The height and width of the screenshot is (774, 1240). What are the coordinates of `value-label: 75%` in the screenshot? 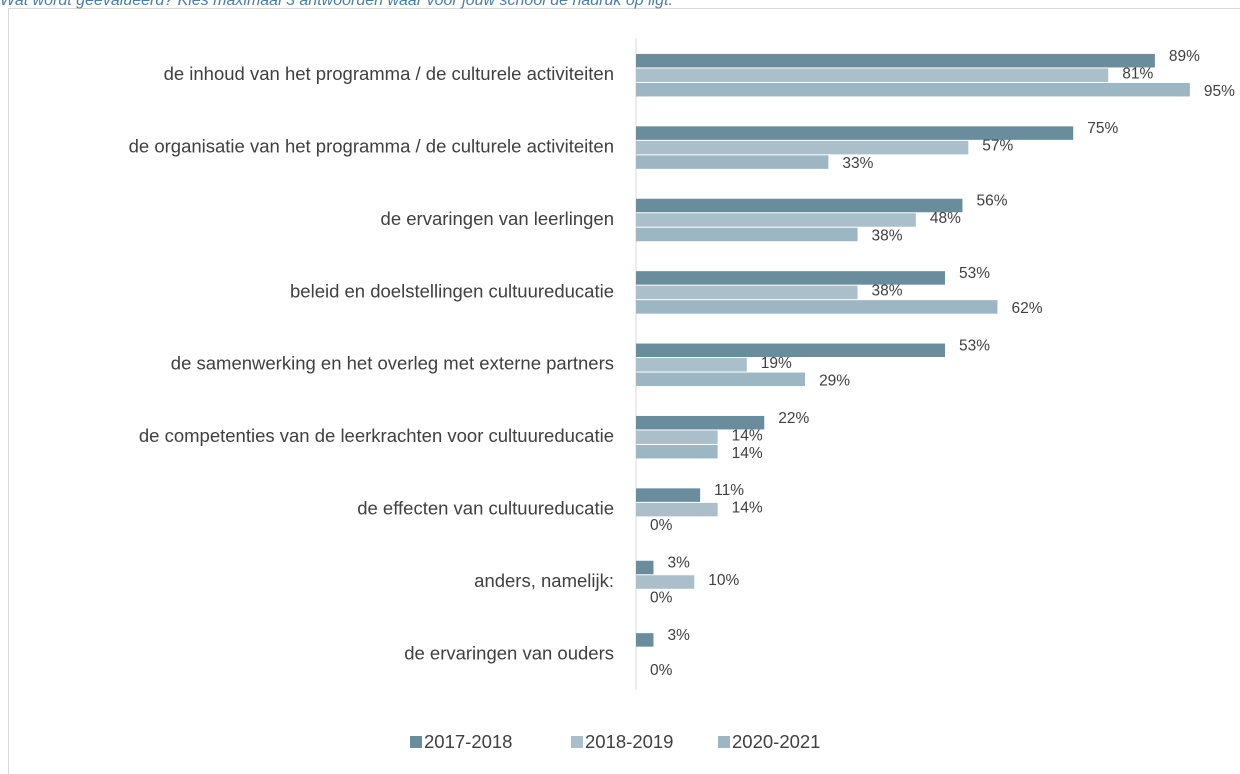 It's located at (1102, 128).